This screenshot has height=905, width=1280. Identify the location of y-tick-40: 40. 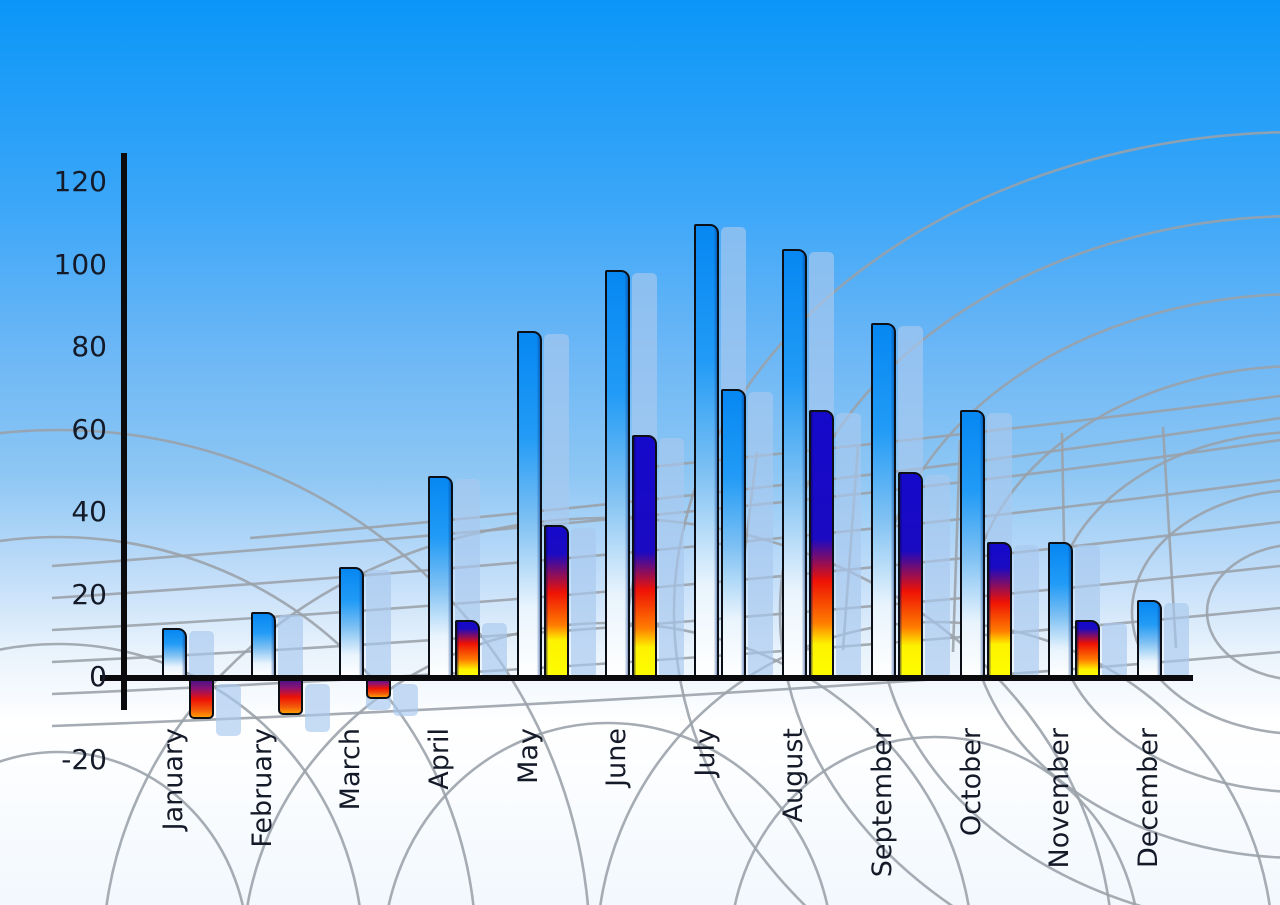
(89, 512).